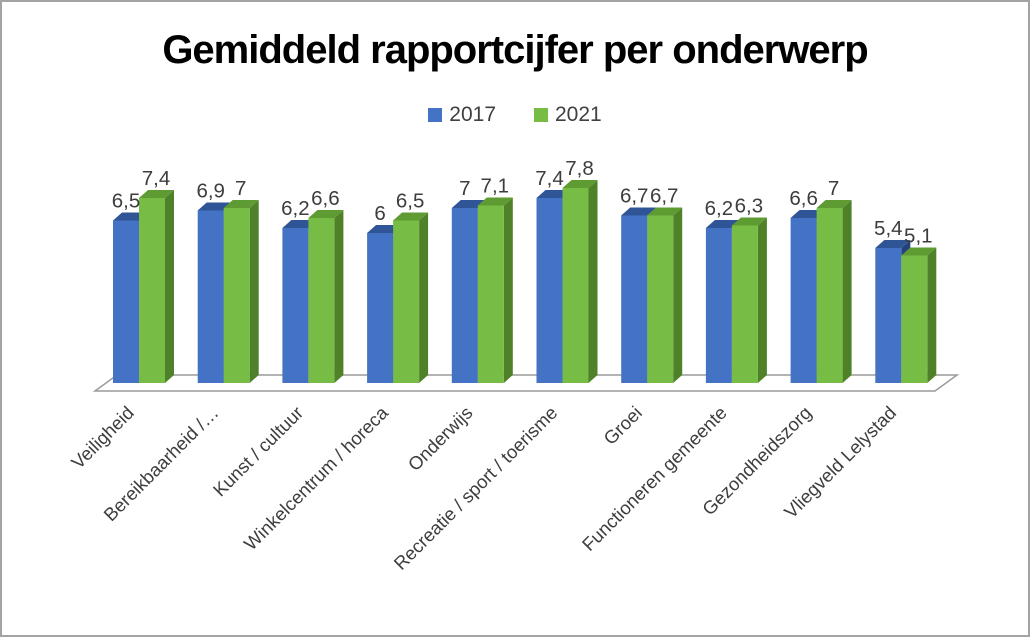 This screenshot has height=637, width=1030. Describe the element at coordinates (440, 438) in the screenshot. I see `category-label: Onderwijs` at that location.